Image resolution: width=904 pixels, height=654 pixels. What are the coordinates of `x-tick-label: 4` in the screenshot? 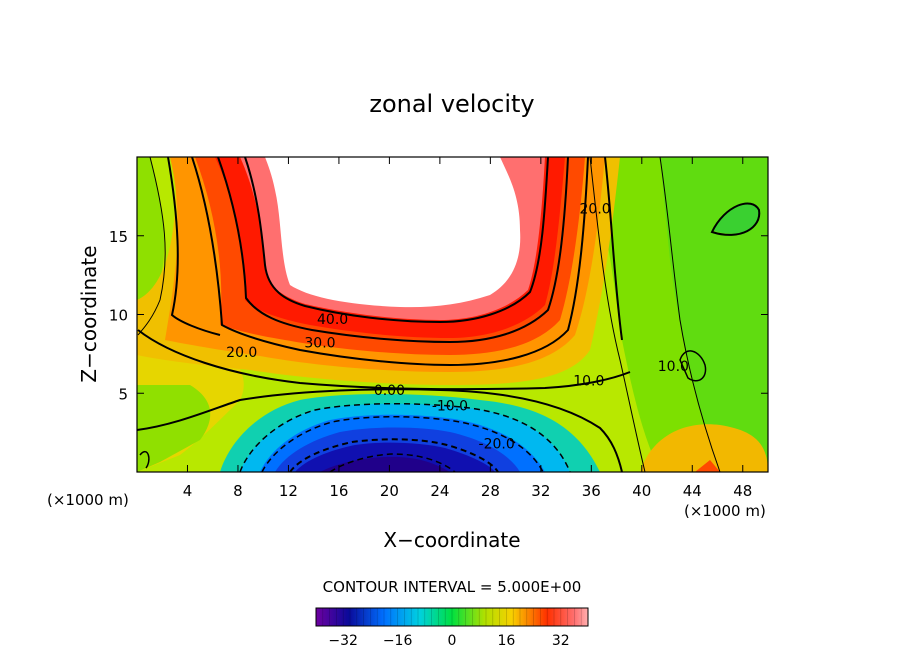 It's located at (188, 491).